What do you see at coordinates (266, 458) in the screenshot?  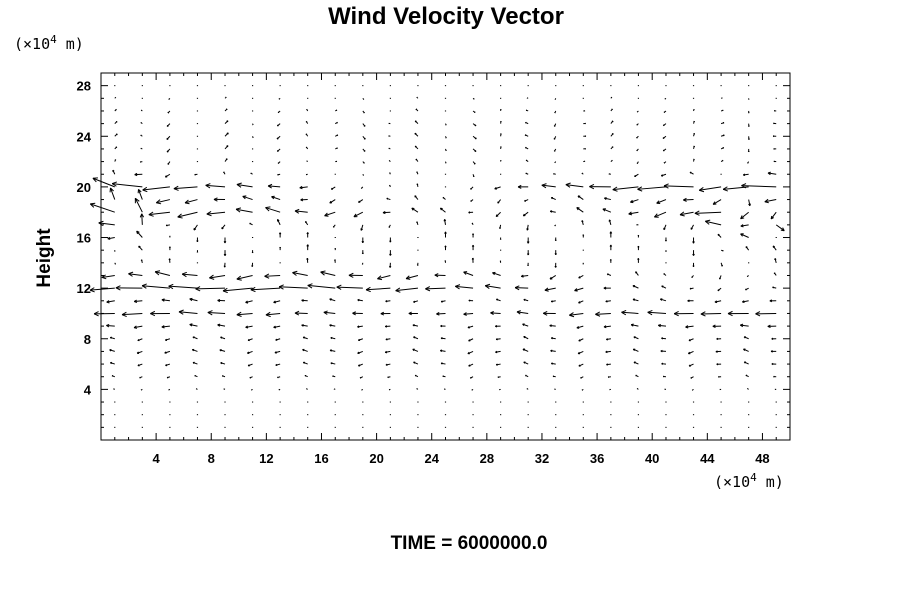 I see `x-tick-label: 12` at bounding box center [266, 458].